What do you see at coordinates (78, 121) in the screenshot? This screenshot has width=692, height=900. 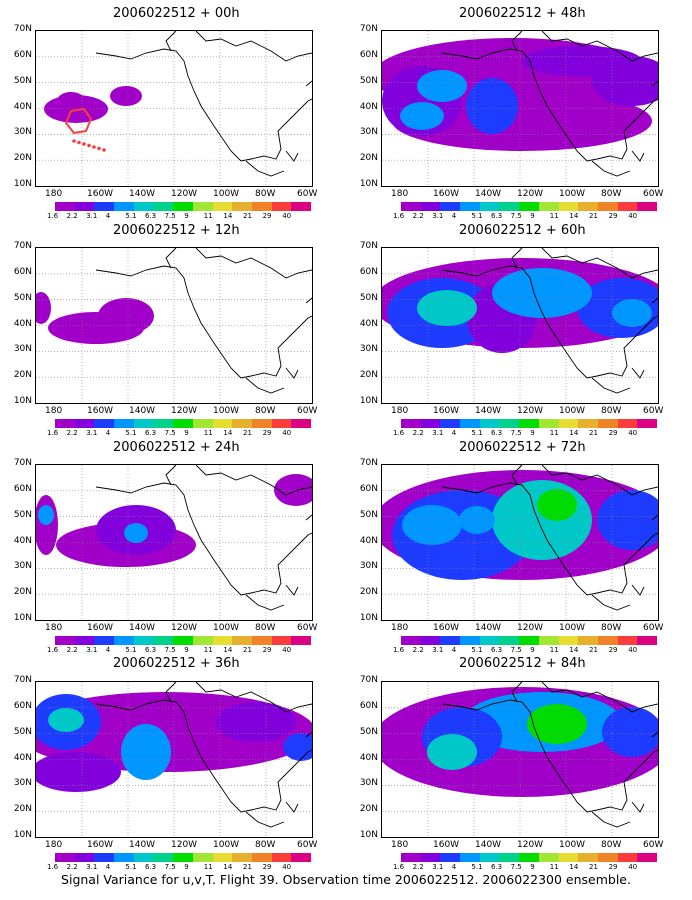 I see `flight-track` at bounding box center [78, 121].